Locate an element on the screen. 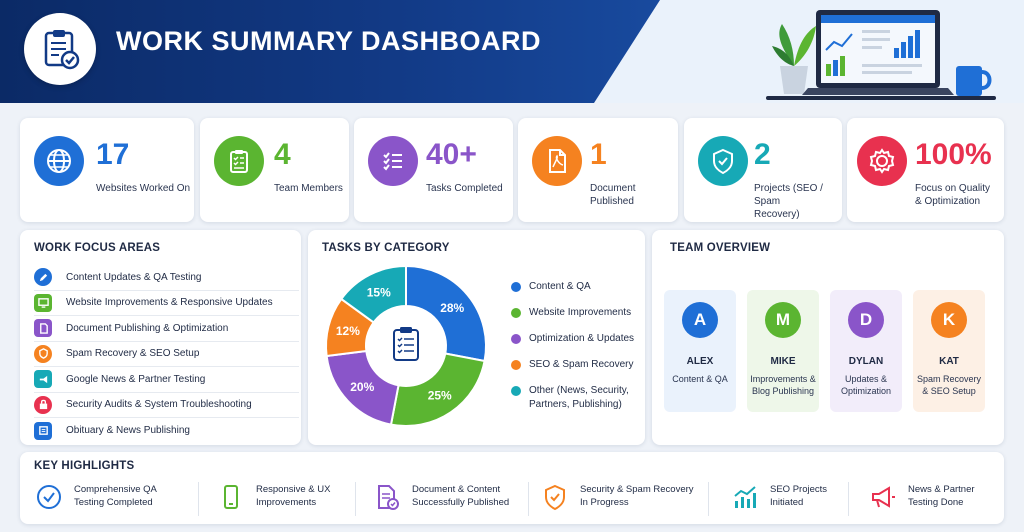 The width and height of the screenshot is (1024, 532). highlight-label: Responsive & UX Improvements is located at coordinates (311, 496).